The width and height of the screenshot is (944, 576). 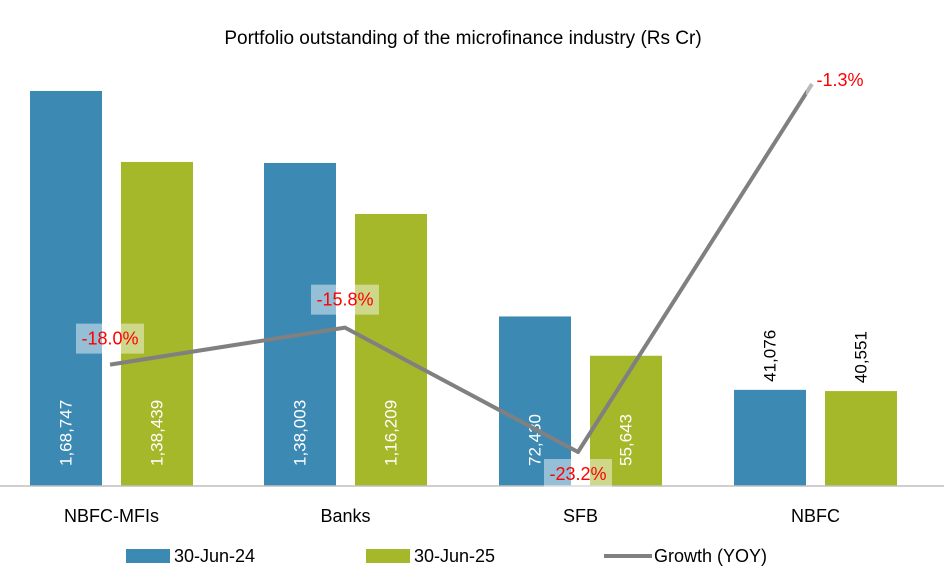 I want to click on category-label-sfb: SFB, so click(x=580, y=516).